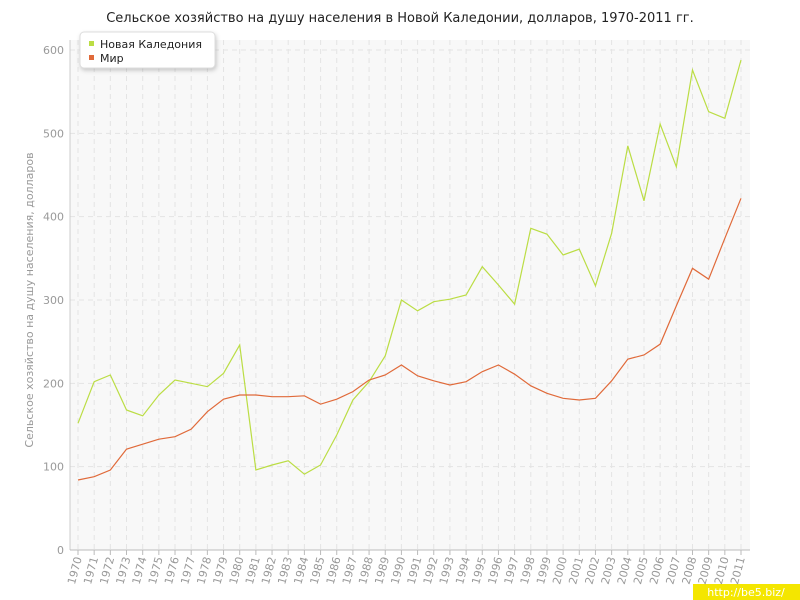 The height and width of the screenshot is (600, 800). Describe the element at coordinates (53, 50) in the screenshot. I see `y-tick-label: 600` at that location.